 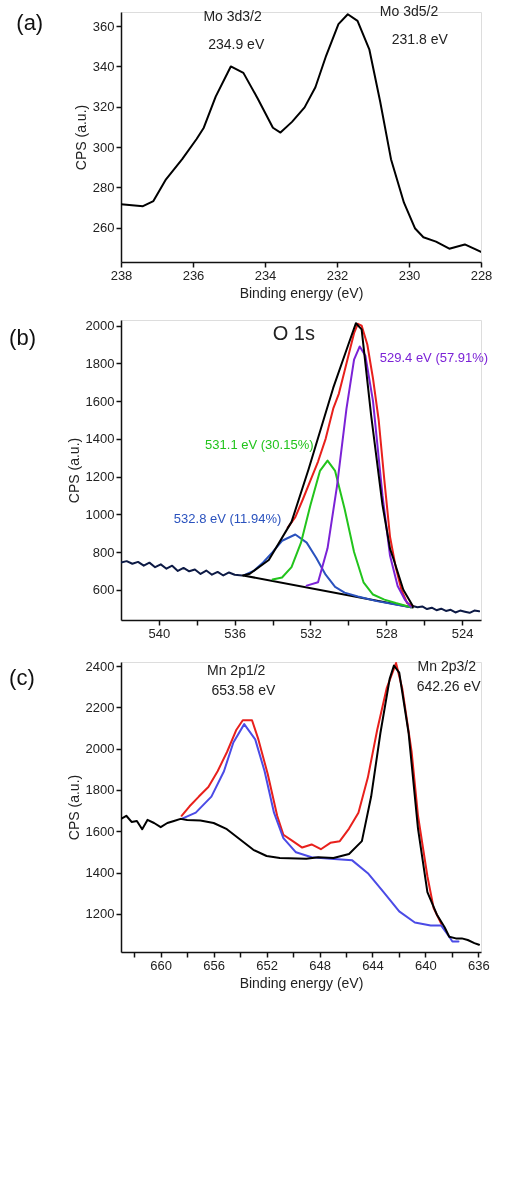 What do you see at coordinates (103, 107) in the screenshot?
I see `y-tick-label: 320` at bounding box center [103, 107].